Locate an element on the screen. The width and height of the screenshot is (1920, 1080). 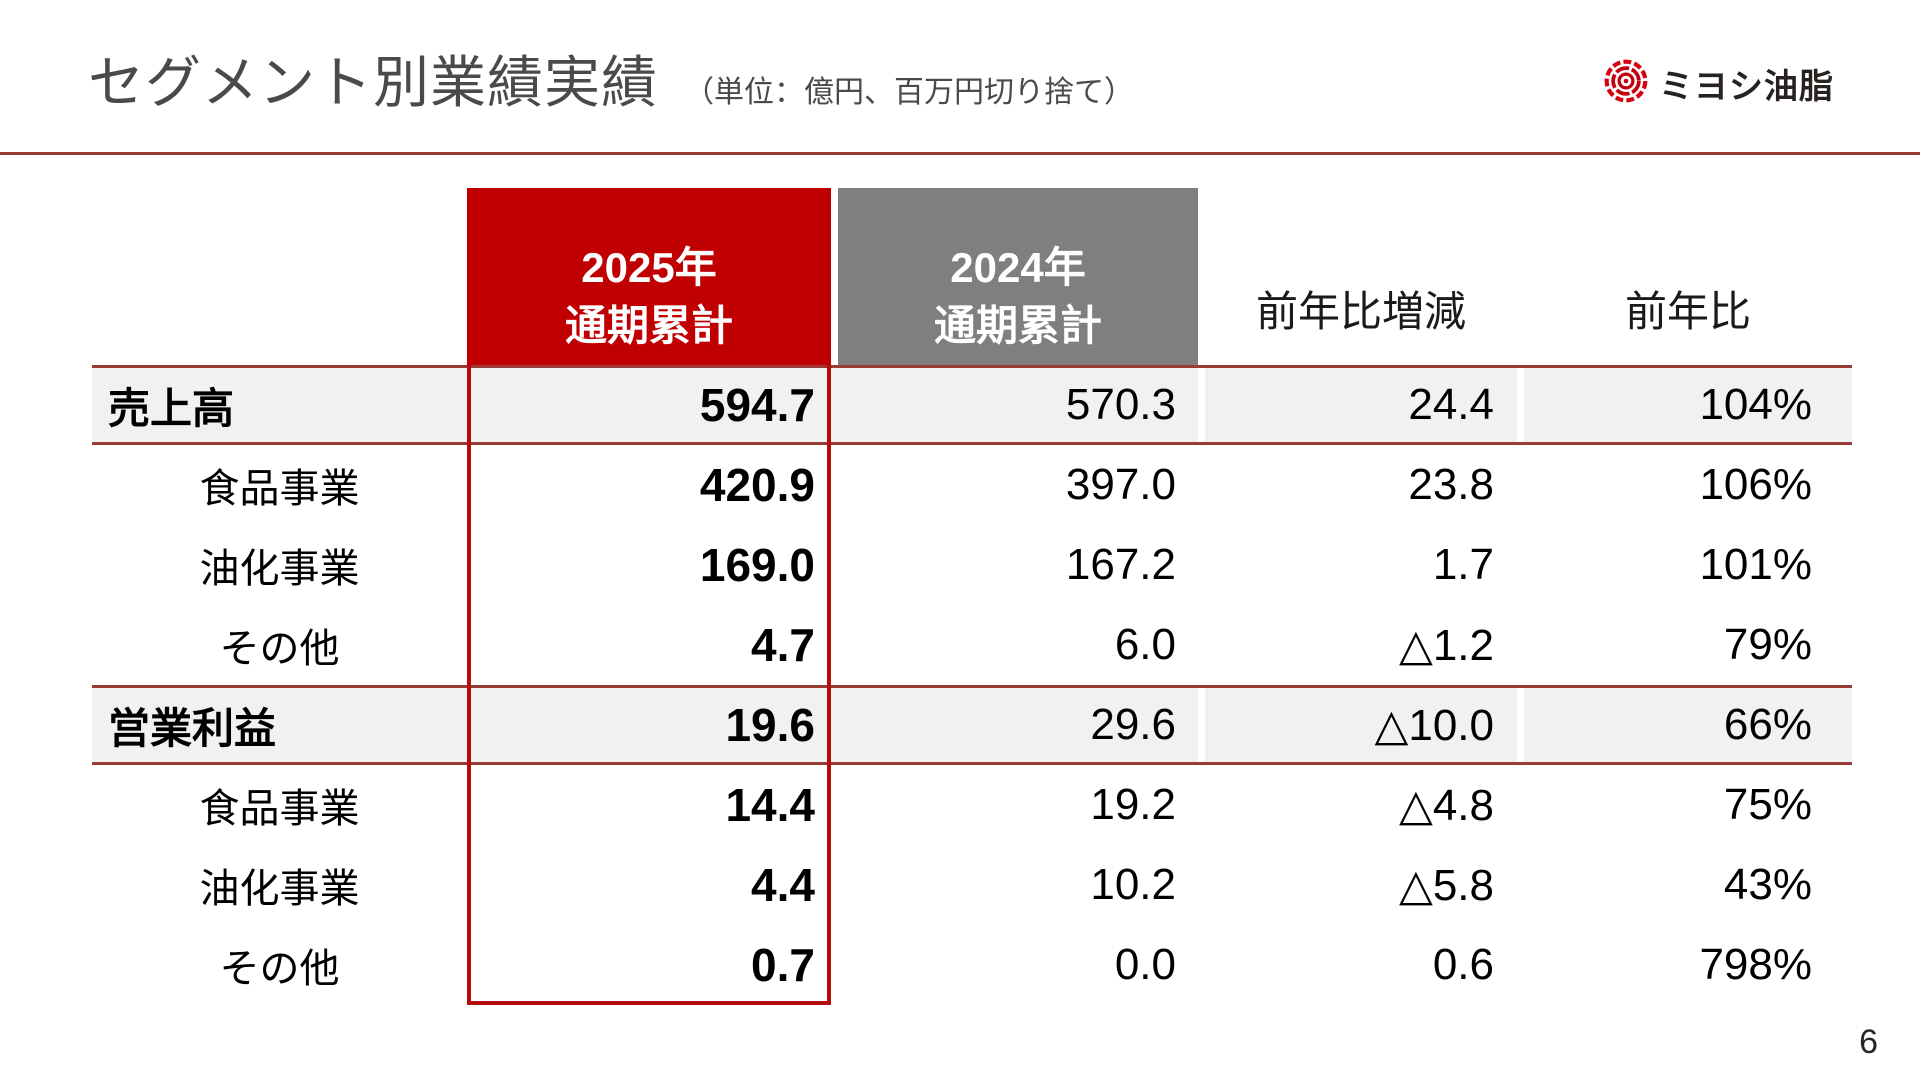
table-row: 油化事業 4.4 10.2 △5.8 43% is located at coordinates (972, 885).